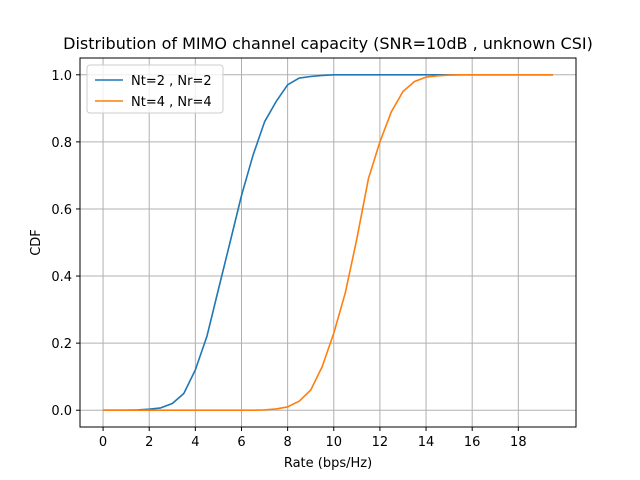 This screenshot has height=480, width=640. I want to click on y-tick-label: 0.4, so click(61, 277).